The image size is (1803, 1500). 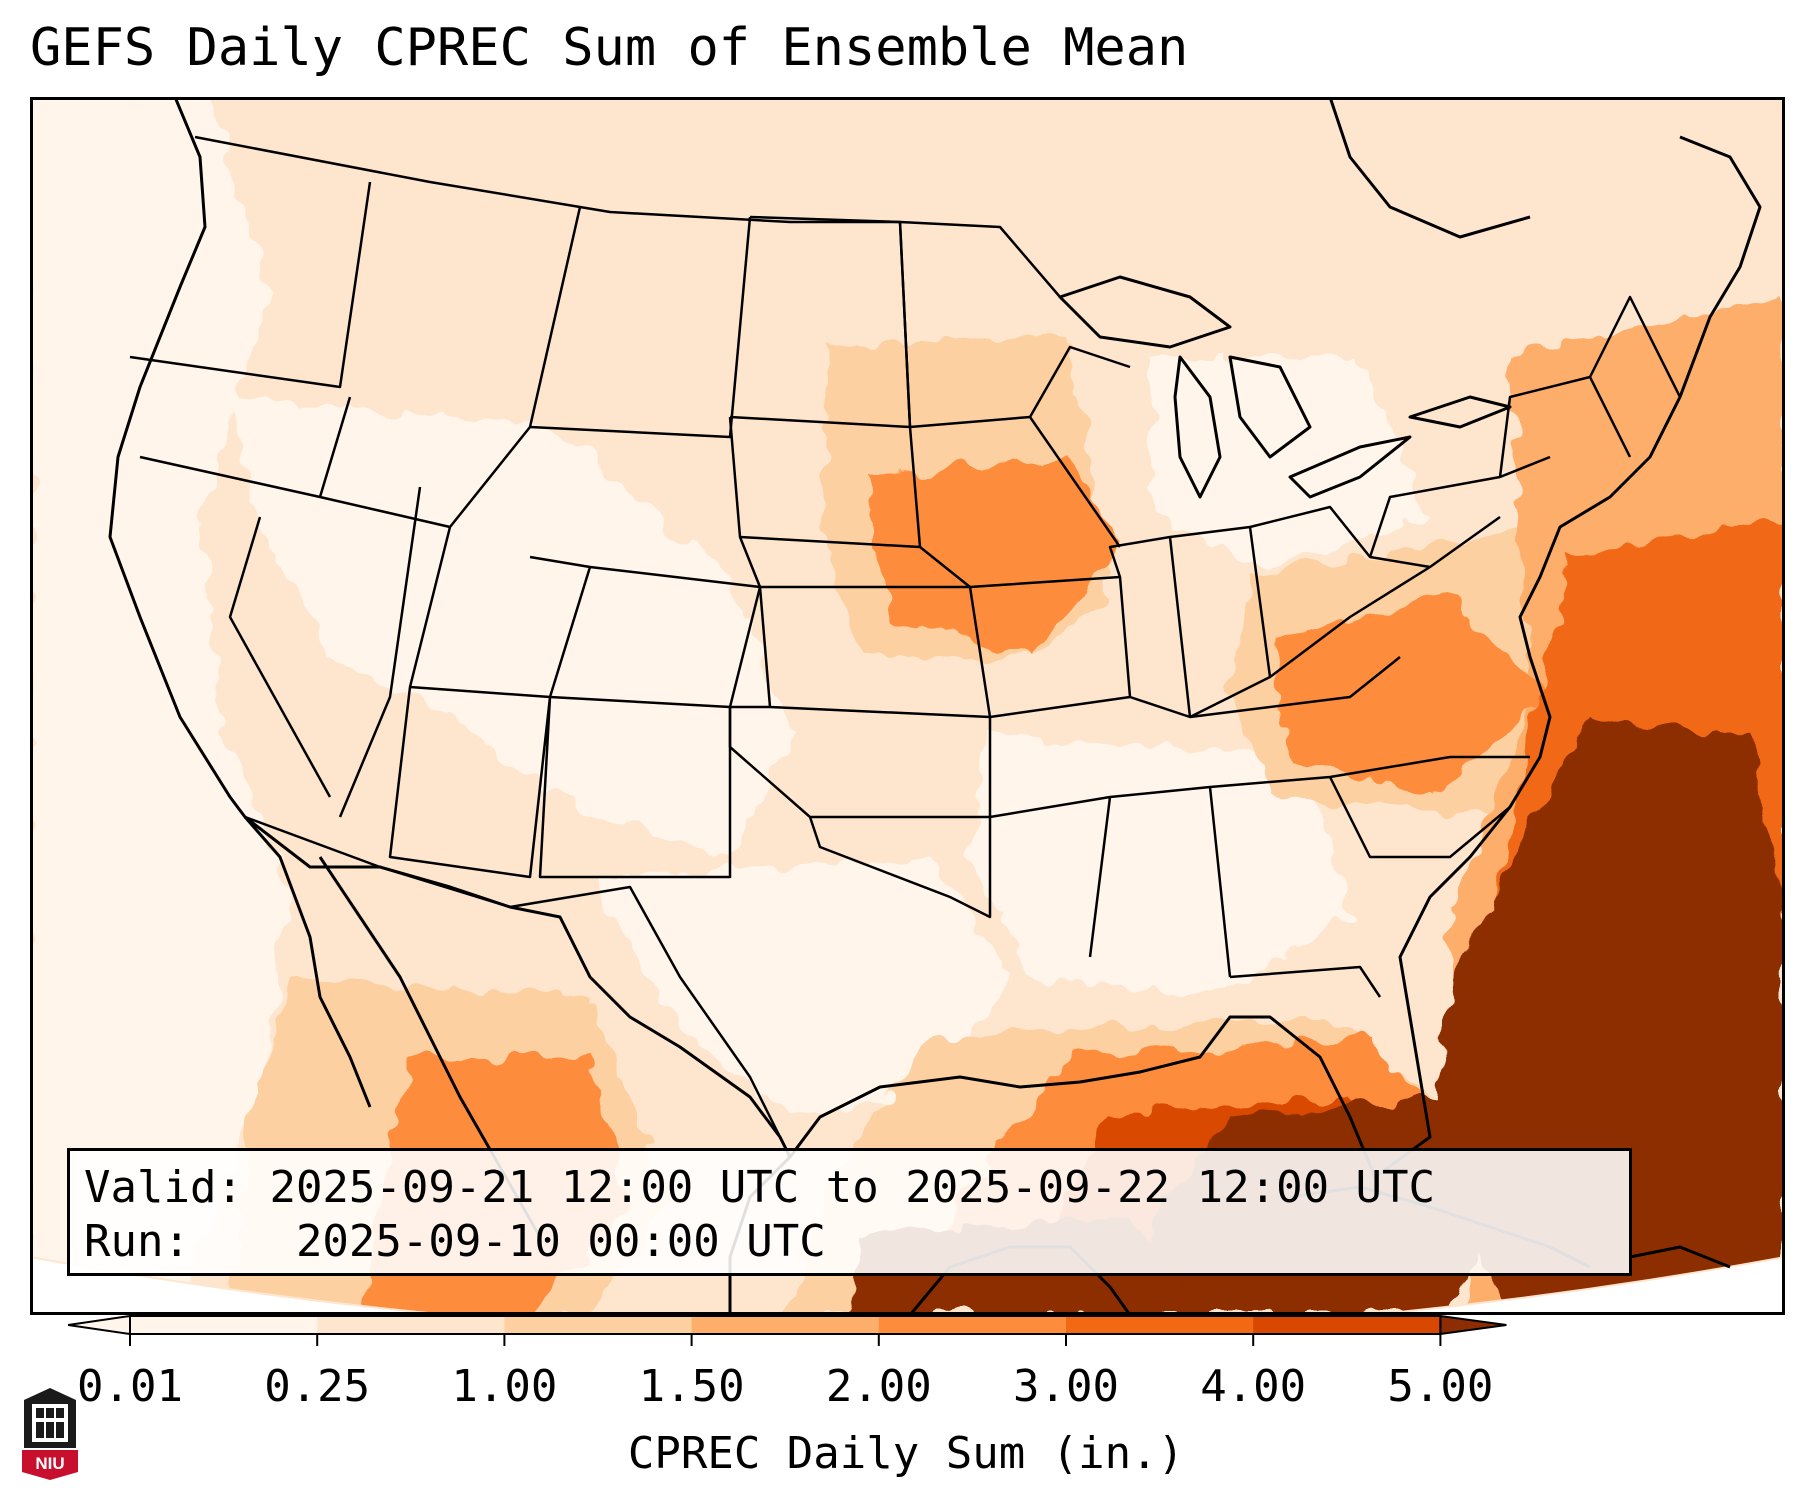 What do you see at coordinates (504, 1386) in the screenshot?
I see `colorbar-tick-label: 1.00` at bounding box center [504, 1386].